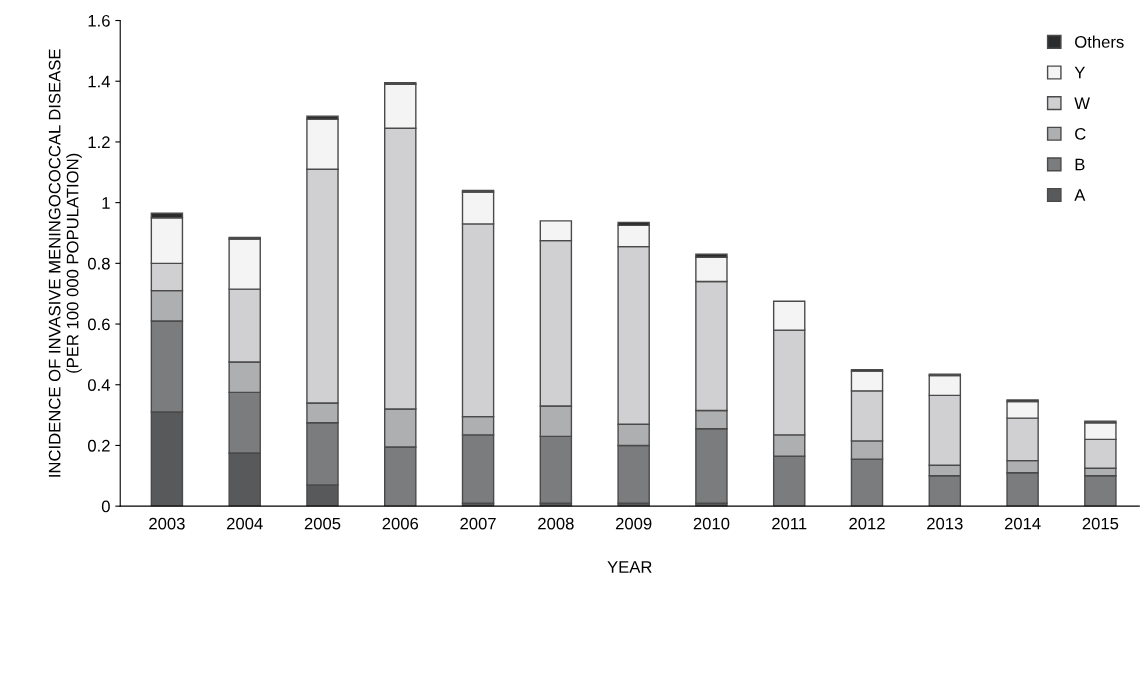 The height and width of the screenshot is (684, 1145). I want to click on legend-label: C, so click(1080, 133).